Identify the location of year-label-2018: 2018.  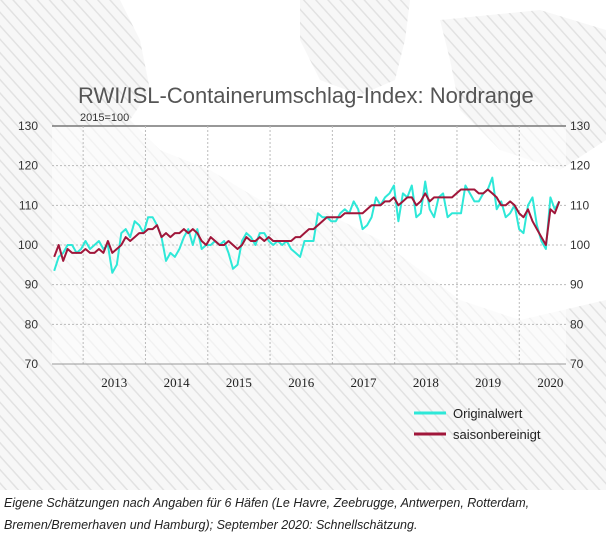
(426, 382).